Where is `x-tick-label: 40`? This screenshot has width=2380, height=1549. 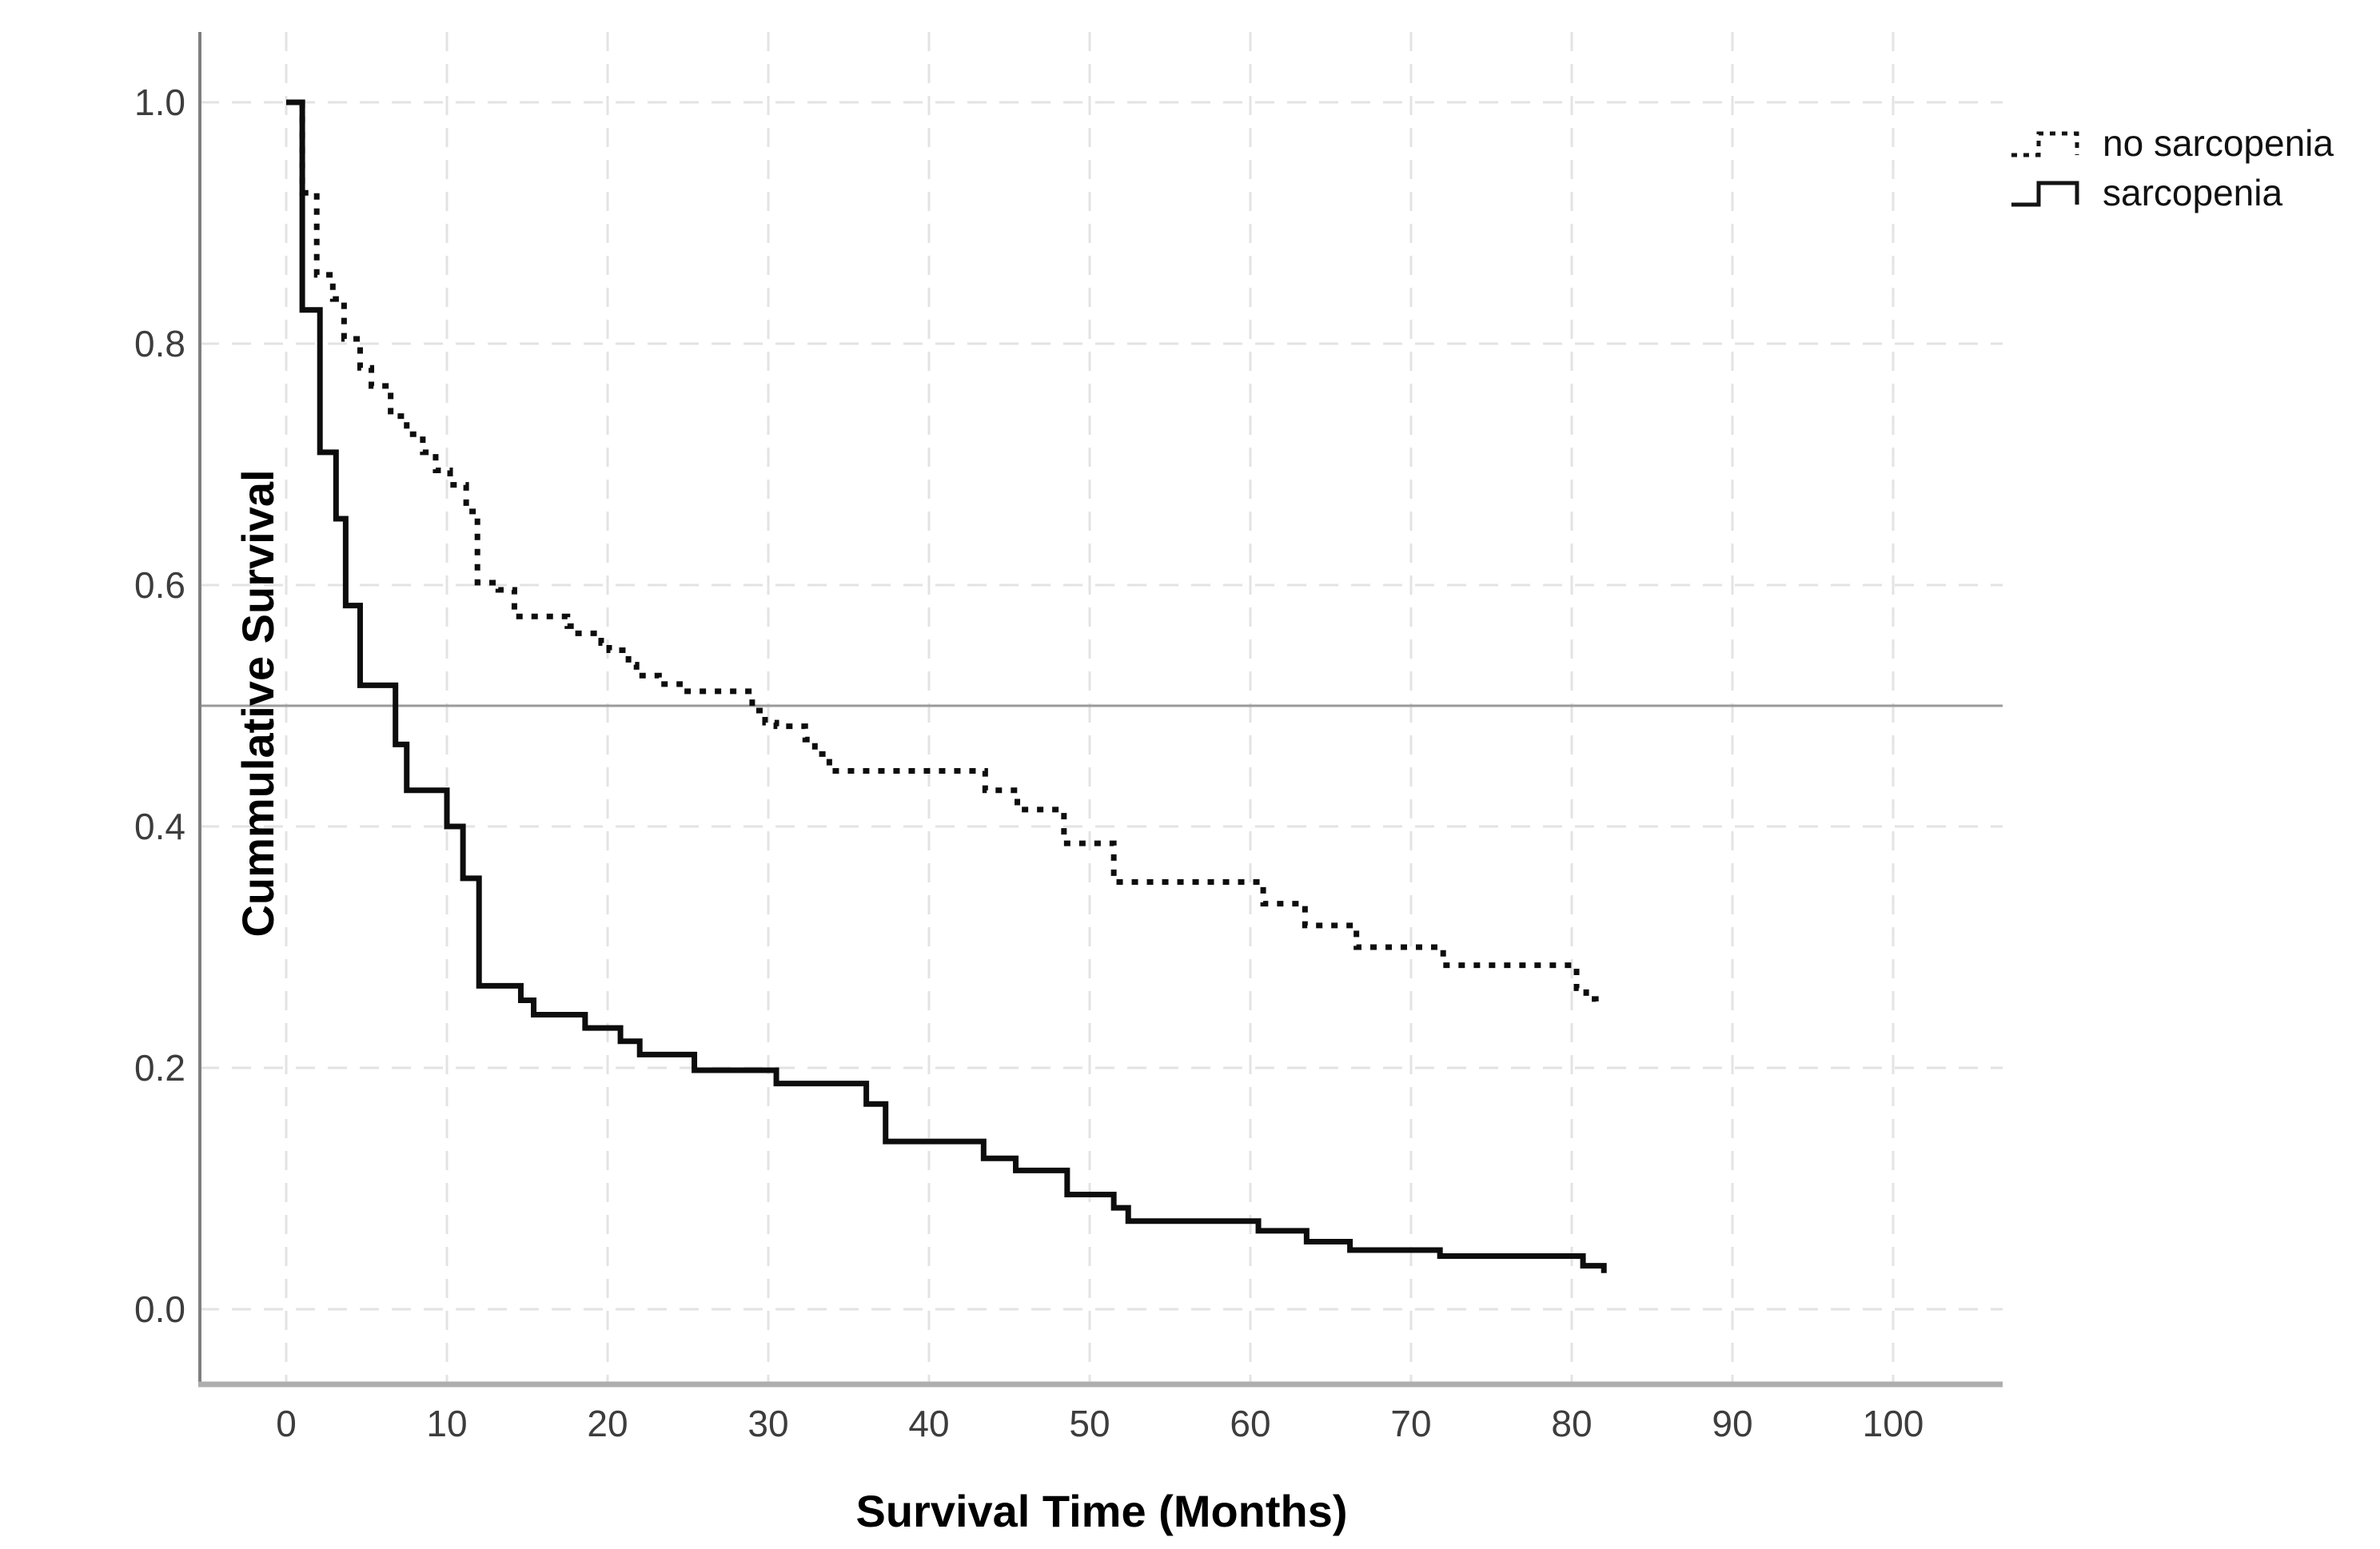 x-tick-label: 40 is located at coordinates (929, 1423).